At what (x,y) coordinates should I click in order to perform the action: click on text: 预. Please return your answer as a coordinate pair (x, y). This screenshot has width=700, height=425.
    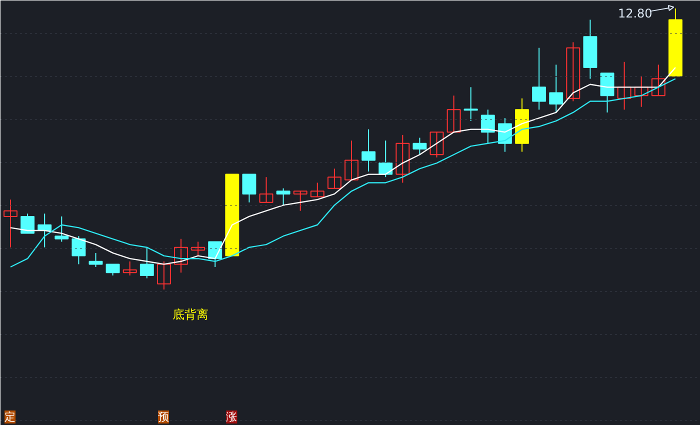
    Looking at the image, I should click on (163, 417).